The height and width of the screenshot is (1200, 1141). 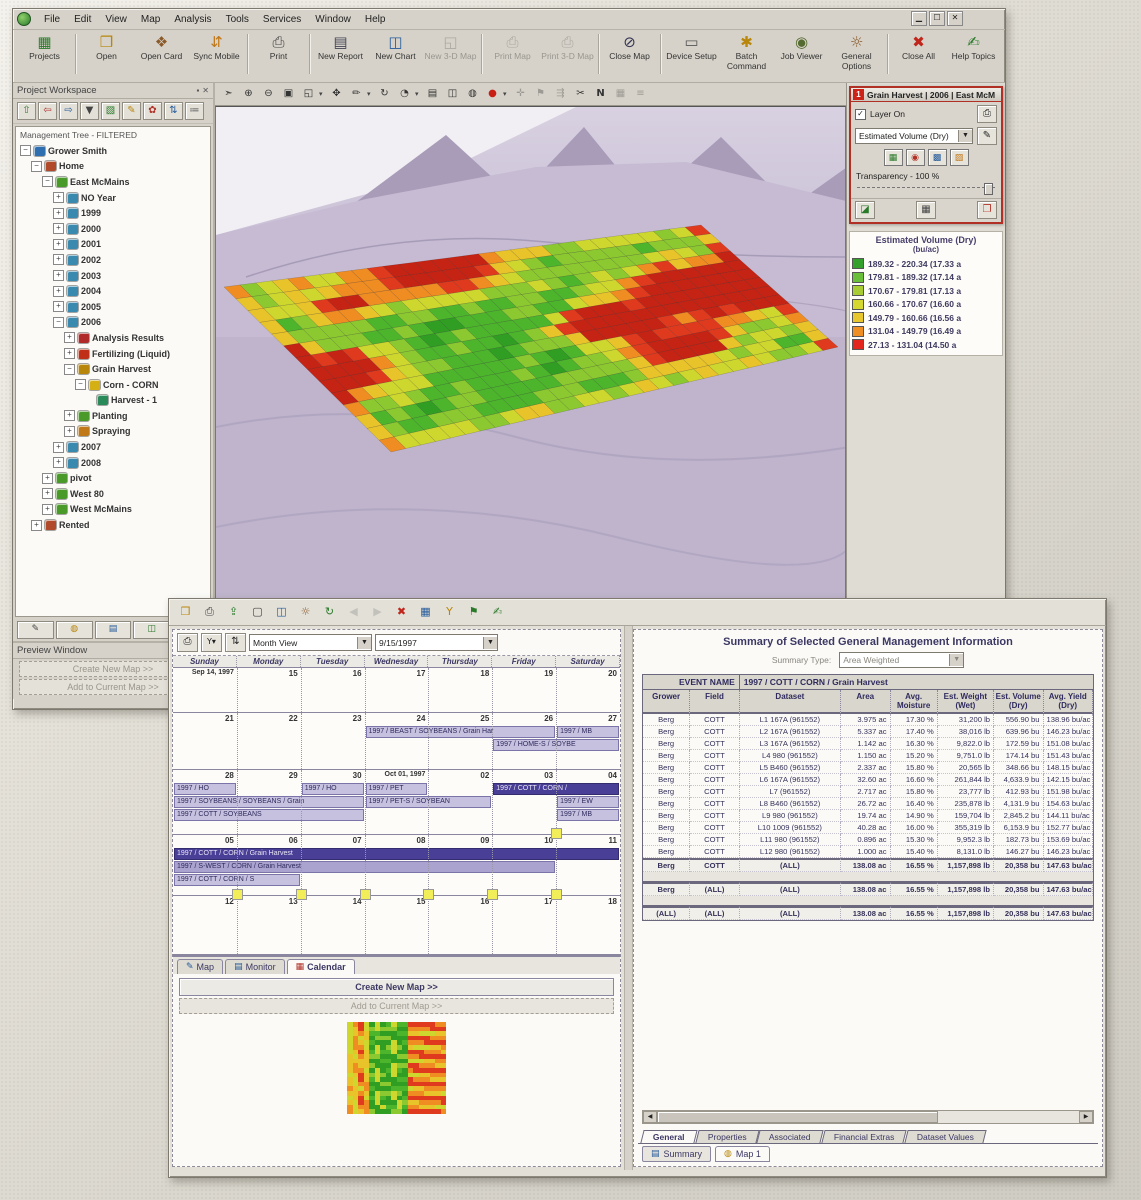 What do you see at coordinates (549, 775) in the screenshot?
I see `day-cell: 03` at bounding box center [549, 775].